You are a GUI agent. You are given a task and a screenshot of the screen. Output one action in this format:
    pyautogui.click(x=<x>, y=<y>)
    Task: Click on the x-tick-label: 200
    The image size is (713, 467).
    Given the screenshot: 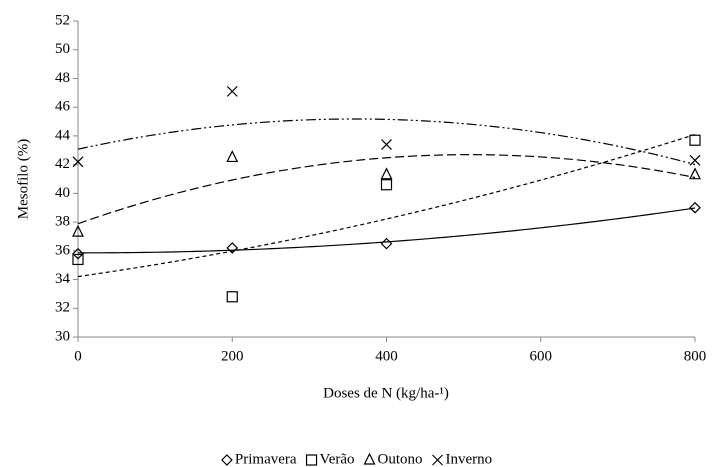 What is the action you would take?
    pyautogui.click(x=232, y=356)
    